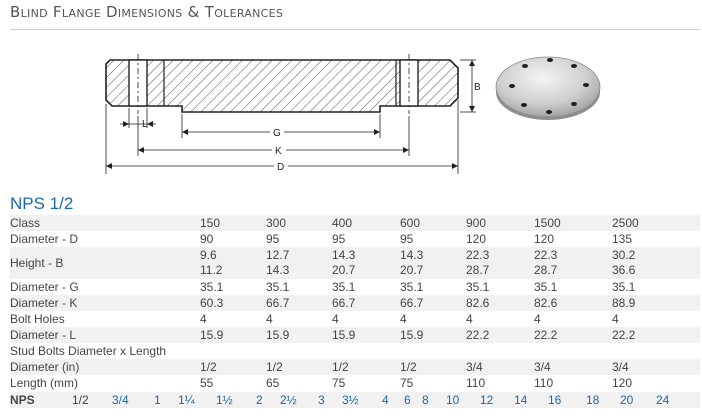 This screenshot has height=418, width=702. I want to click on nps-size-link: 1/2, so click(80, 400).